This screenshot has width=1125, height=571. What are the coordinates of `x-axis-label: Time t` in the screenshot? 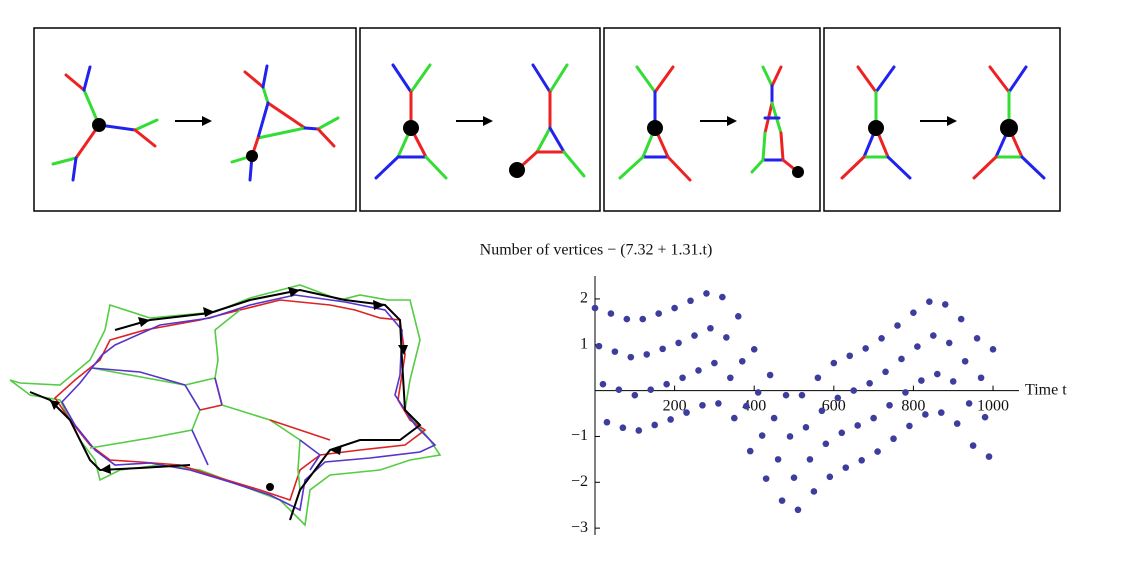 It's located at (1046, 389).